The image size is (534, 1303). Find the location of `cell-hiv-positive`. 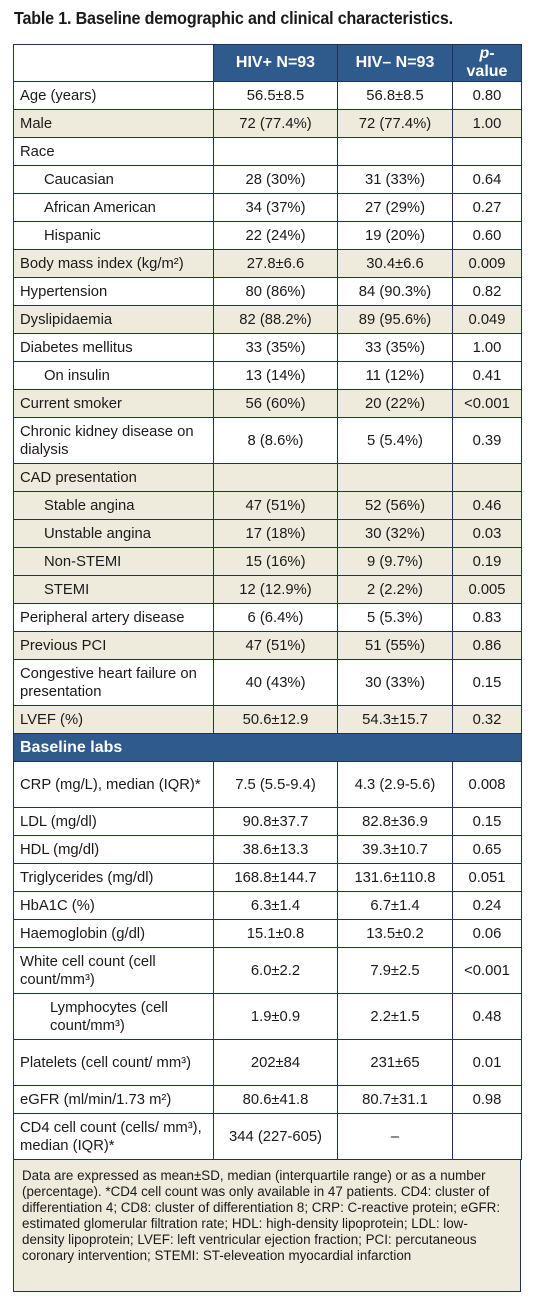

cell-hiv-positive is located at coordinates (275, 477).